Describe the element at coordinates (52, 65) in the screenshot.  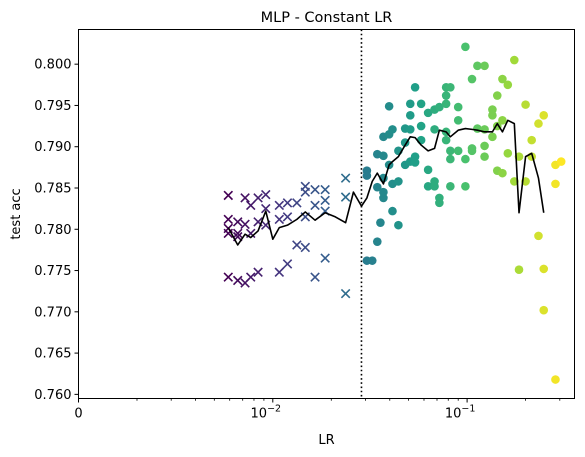
I see `y-tick-label: 0.800` at that location.